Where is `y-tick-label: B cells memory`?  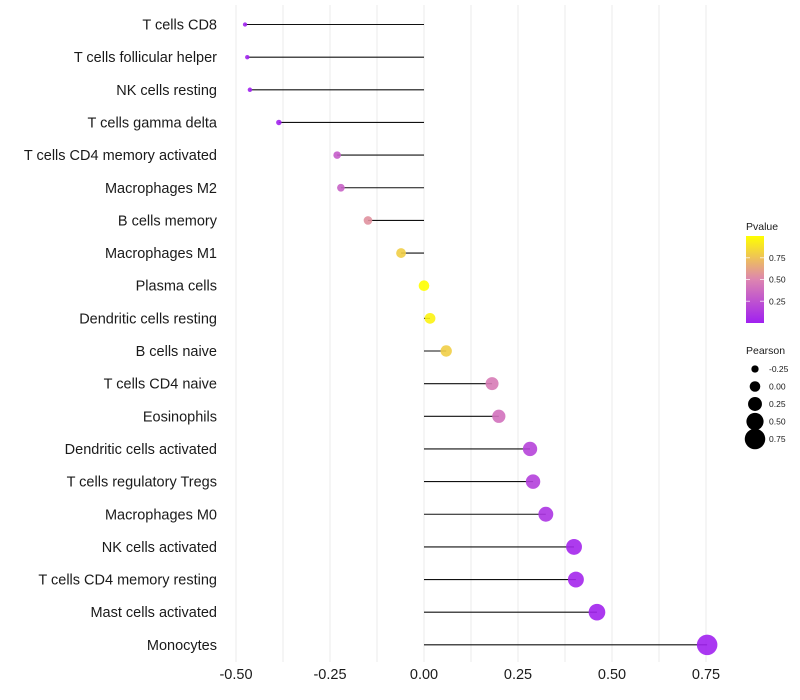 y-tick-label: B cells memory is located at coordinates (168, 221).